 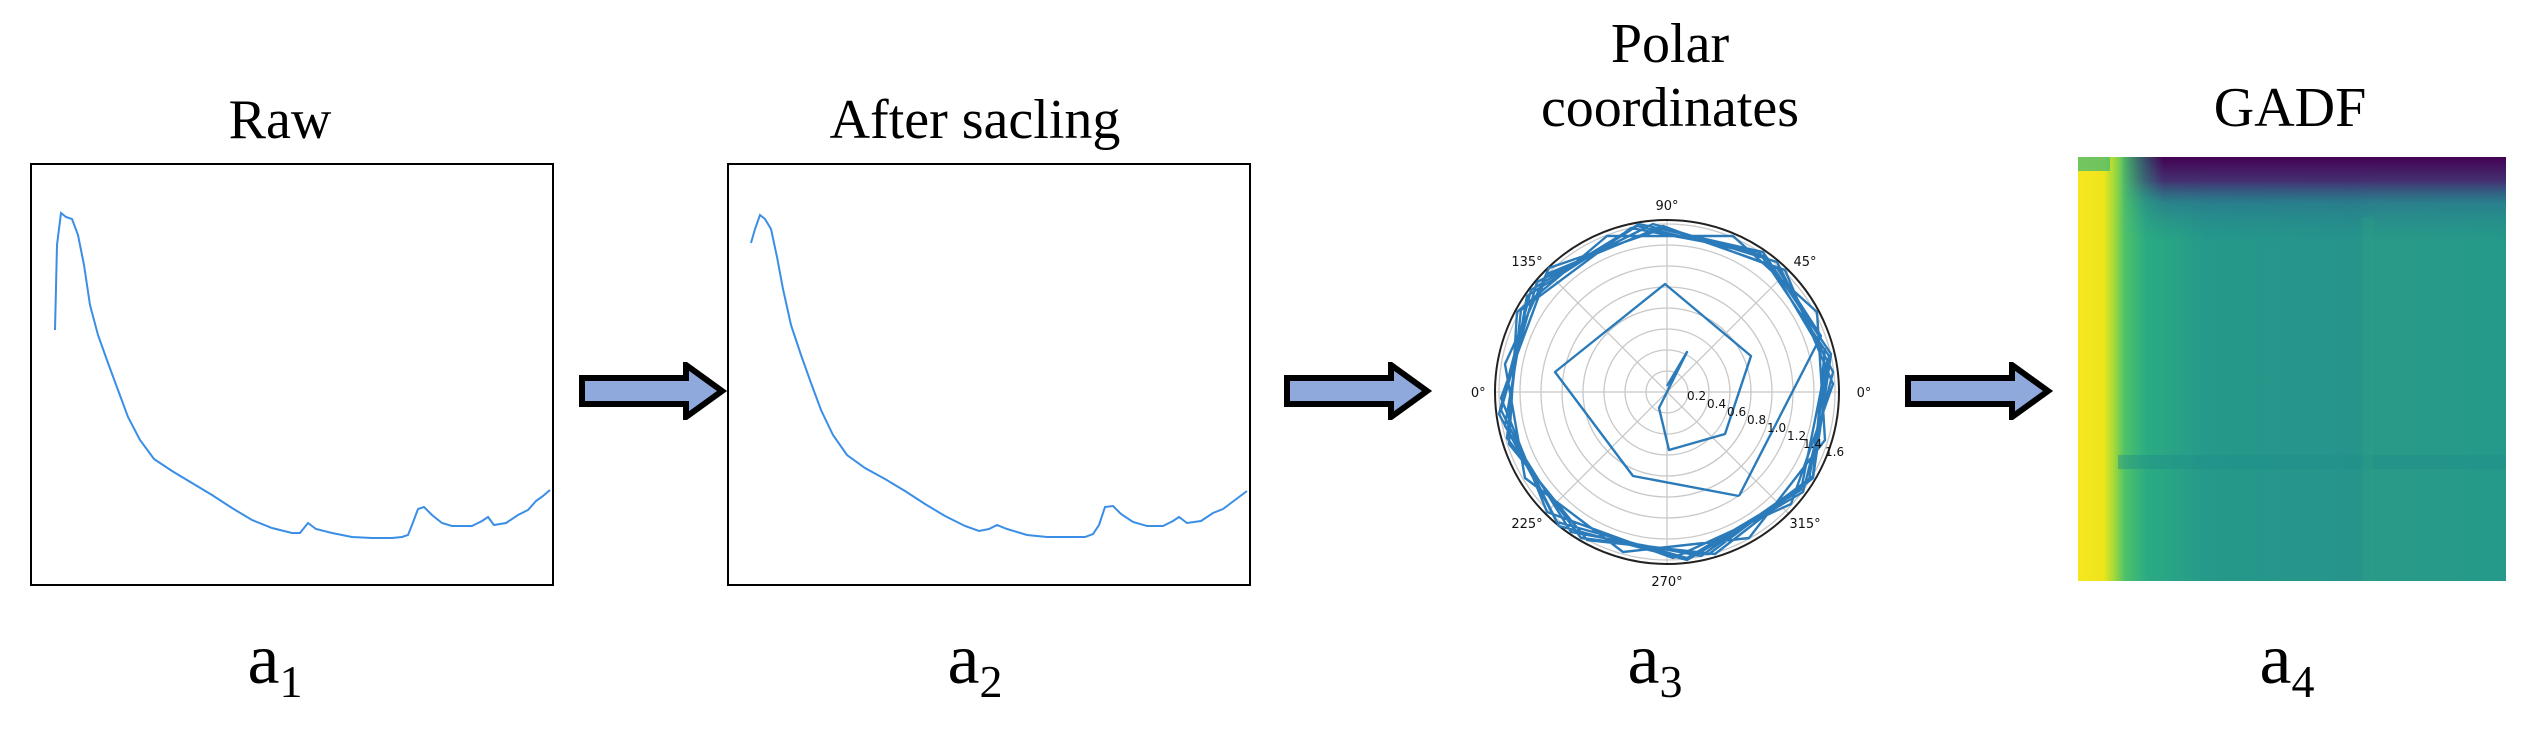 I want to click on panel-title-after-scaling: After sacling, so click(x=975, y=120).